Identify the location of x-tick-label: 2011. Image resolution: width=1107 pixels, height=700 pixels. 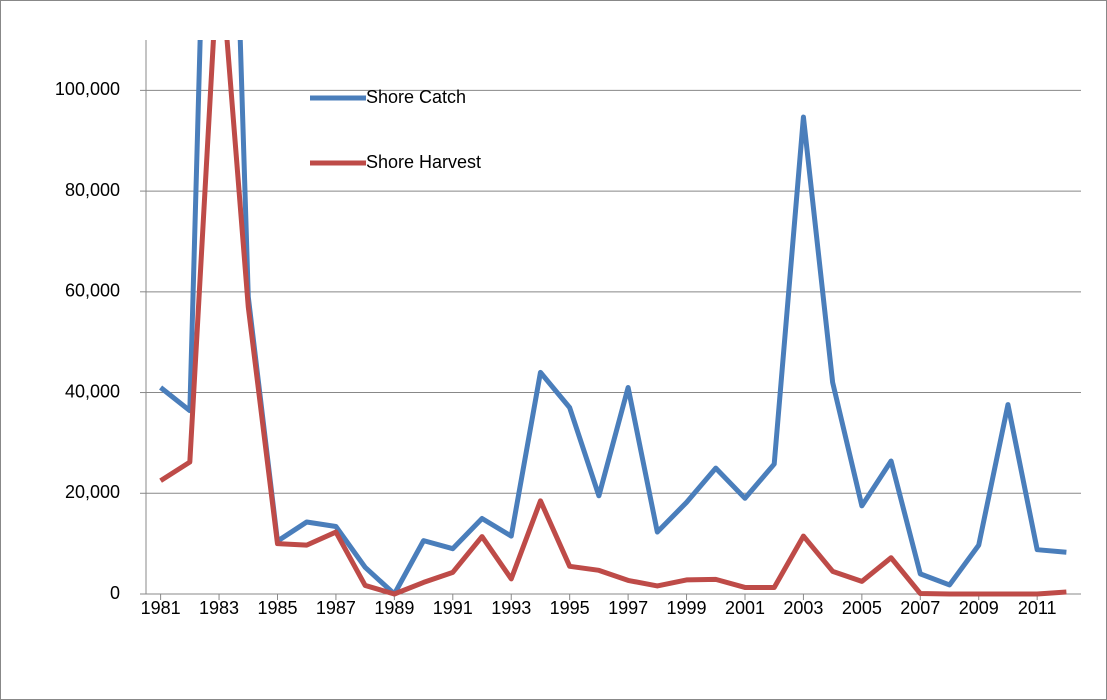
(1037, 608).